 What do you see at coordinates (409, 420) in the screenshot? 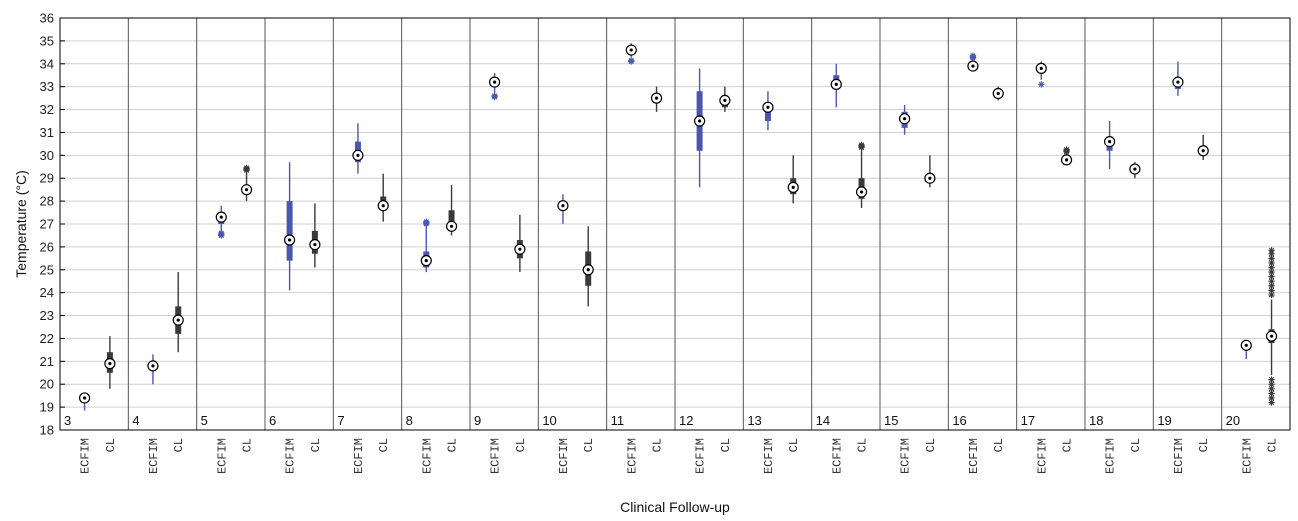
I see `group-number-label: 8` at bounding box center [409, 420].